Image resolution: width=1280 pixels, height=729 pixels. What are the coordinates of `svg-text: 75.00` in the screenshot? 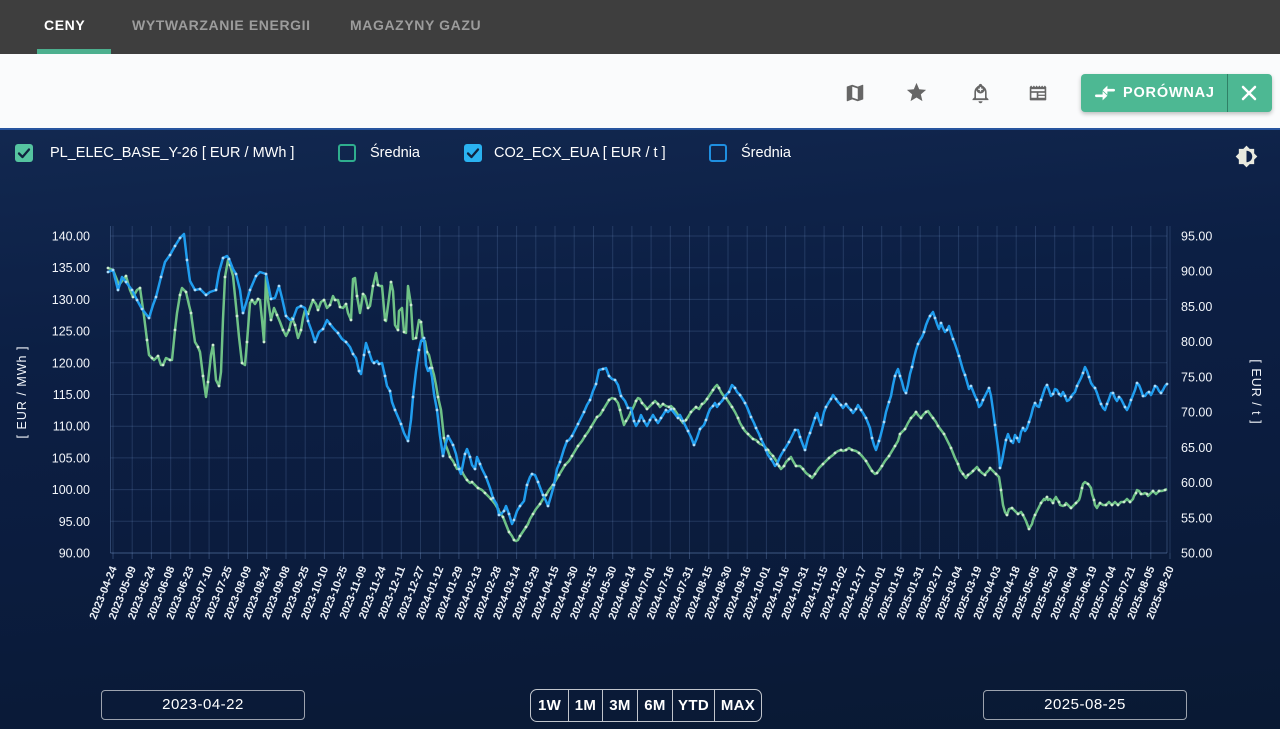 It's located at (1196, 377).